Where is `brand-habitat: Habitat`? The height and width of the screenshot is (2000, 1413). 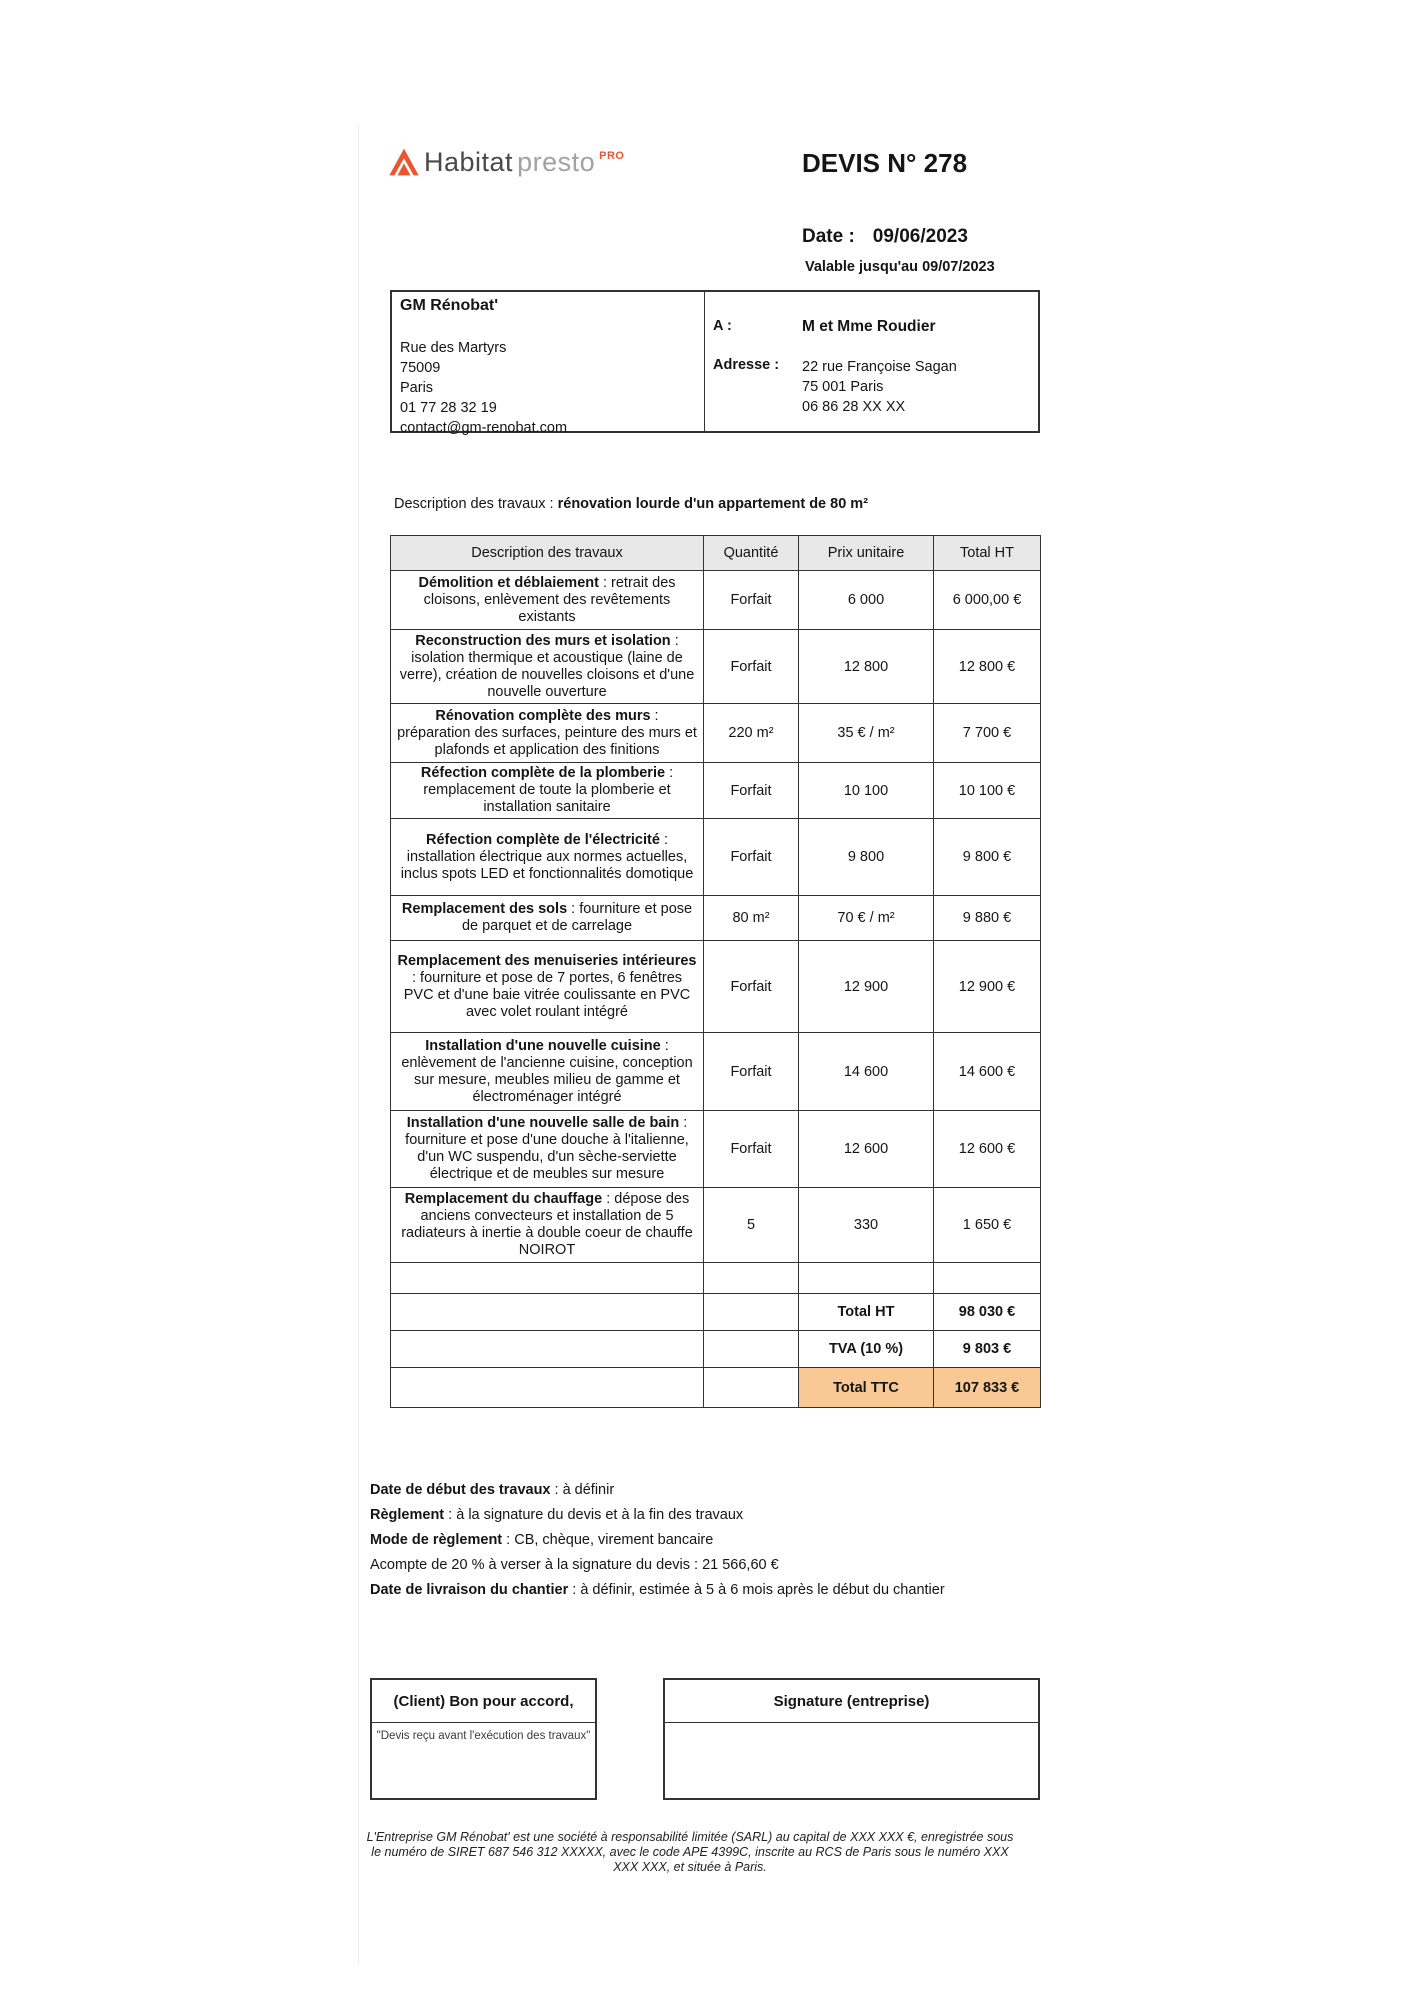 brand-habitat: Habitat is located at coordinates (469, 161).